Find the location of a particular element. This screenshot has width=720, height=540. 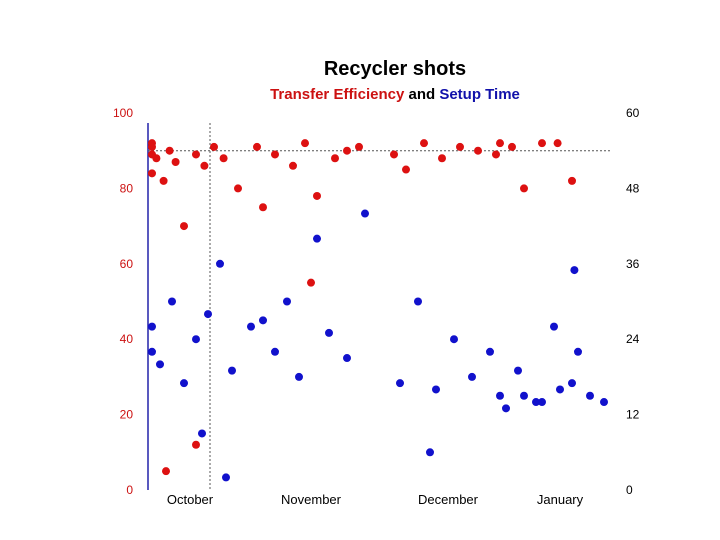

y-right-tick-label: 36 is located at coordinates (633, 264).